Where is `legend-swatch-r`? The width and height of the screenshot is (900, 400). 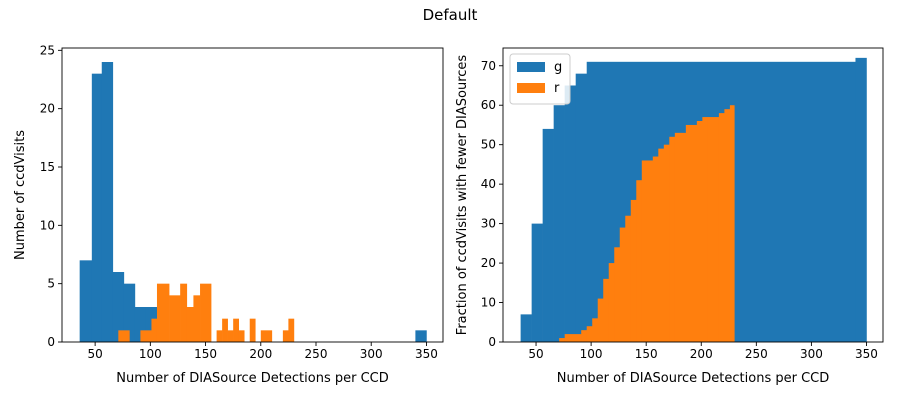 legend-swatch-r is located at coordinates (531, 88).